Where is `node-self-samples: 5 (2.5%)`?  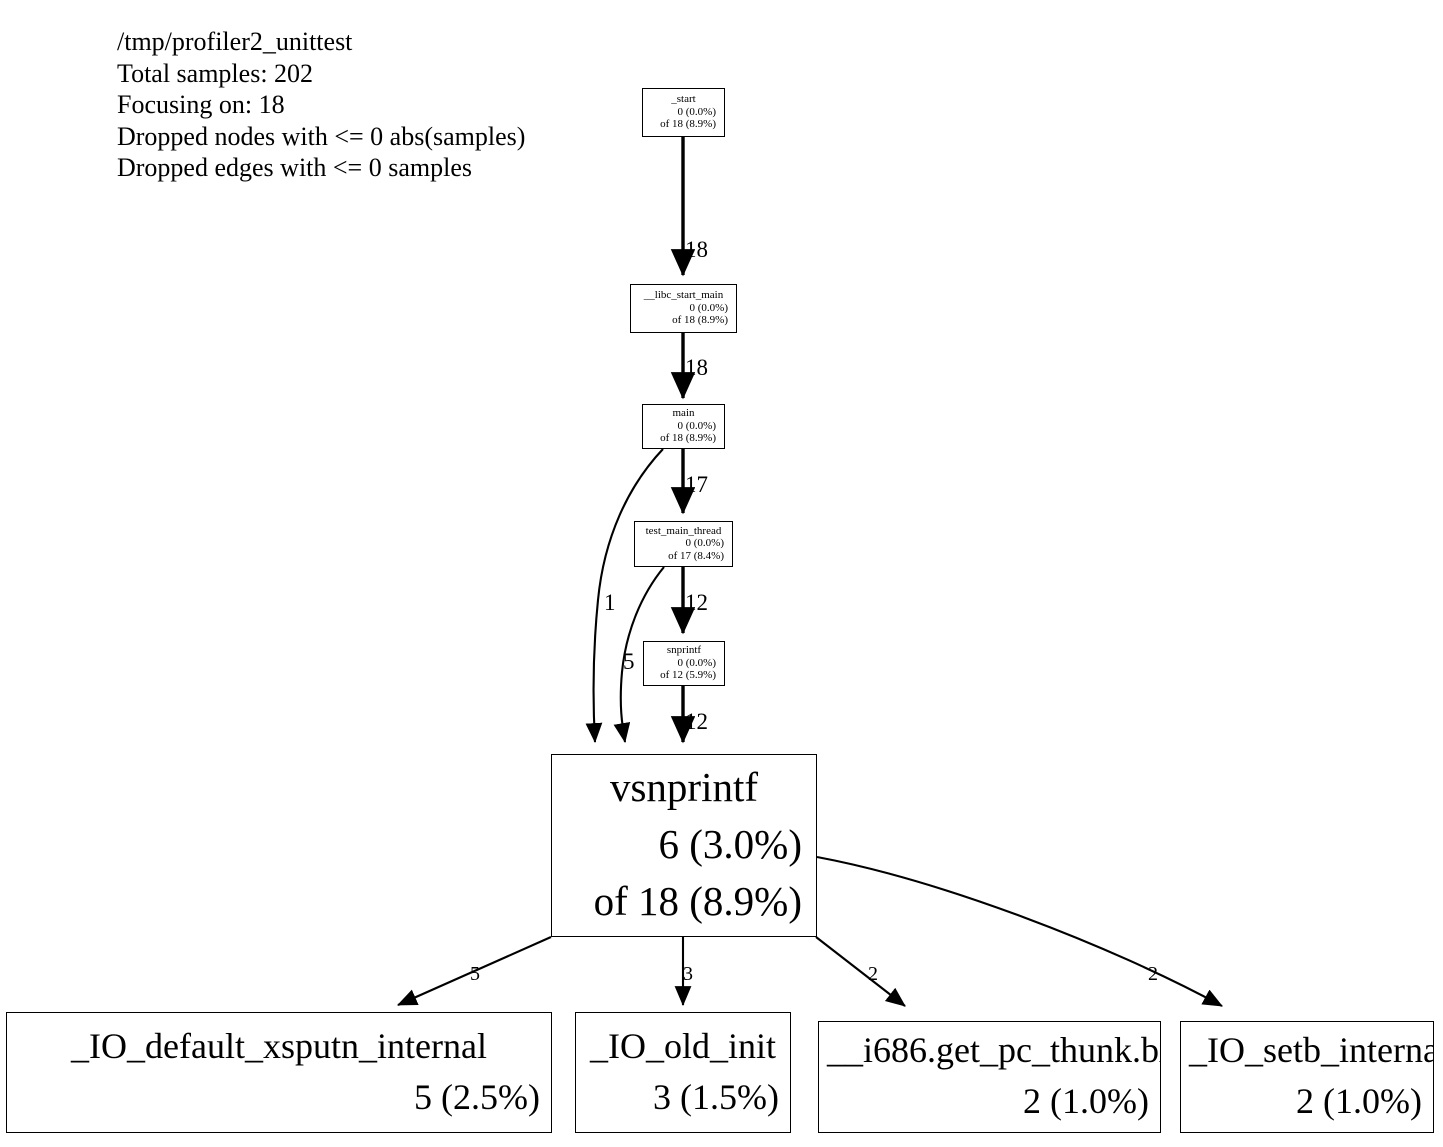 node-self-samples: 5 (2.5%) is located at coordinates (477, 1096).